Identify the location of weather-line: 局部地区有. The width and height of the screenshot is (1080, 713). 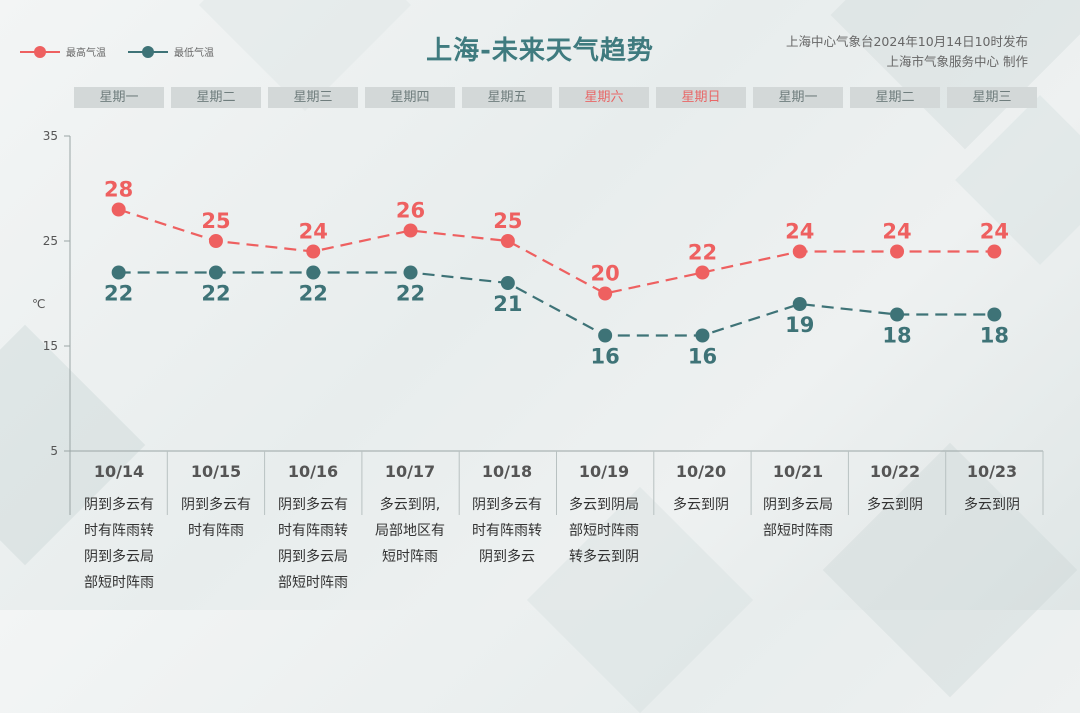
(410, 531).